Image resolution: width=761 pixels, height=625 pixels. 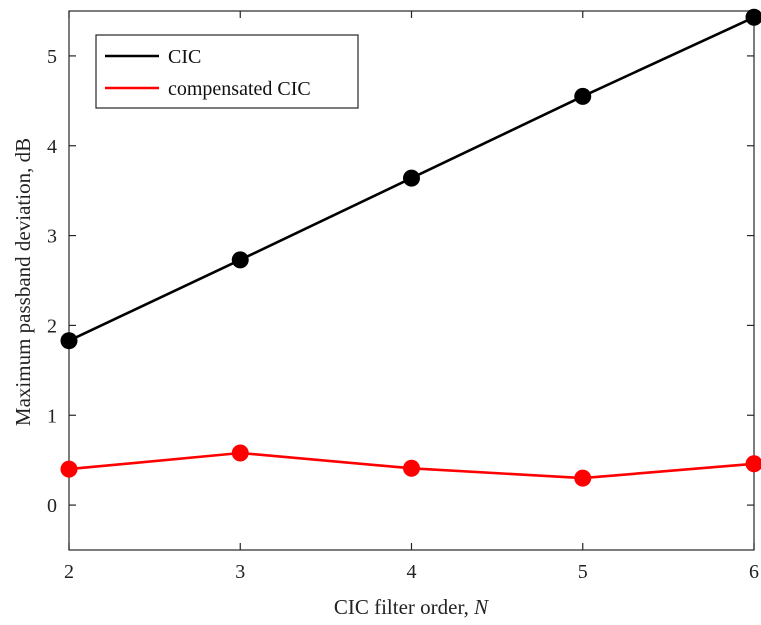 What do you see at coordinates (404, 607) in the screenshot?
I see `x-axis-label-text: CIC filter order,` at bounding box center [404, 607].